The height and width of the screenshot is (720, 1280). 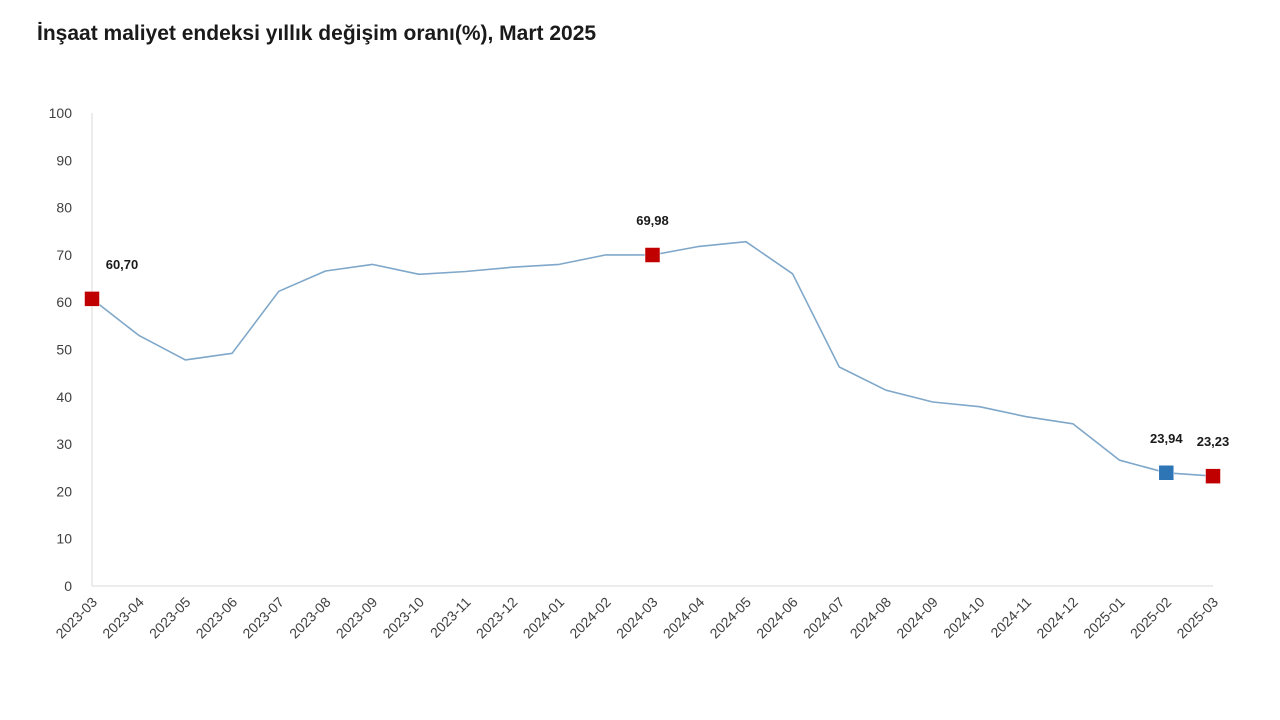 I want to click on x-tick-label: 2023-04, so click(x=123, y=618).